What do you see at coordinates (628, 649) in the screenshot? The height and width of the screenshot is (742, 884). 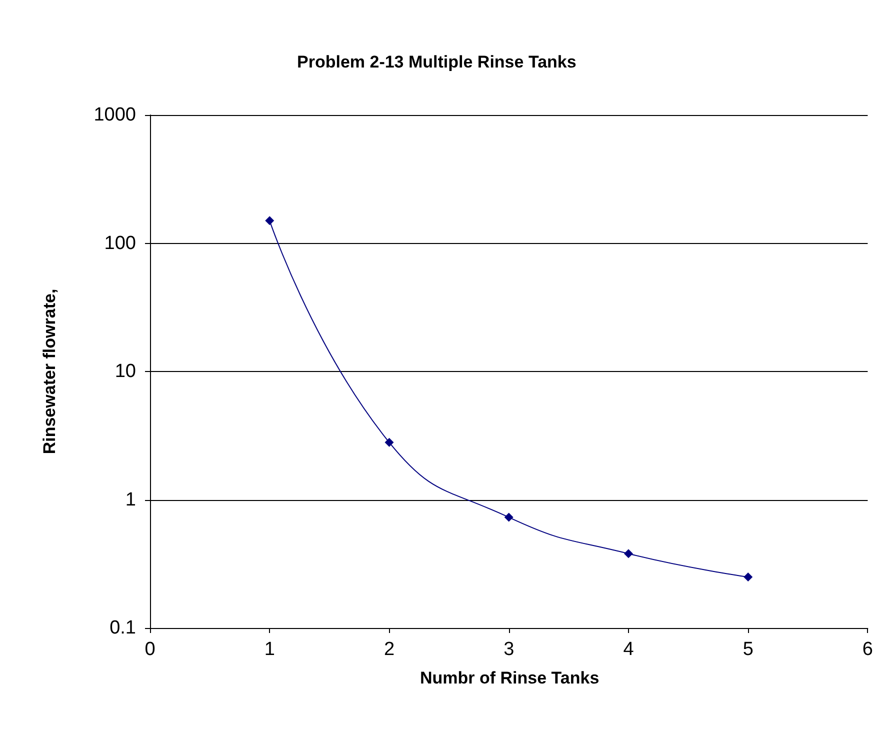 I see `x-tick-label: 4` at bounding box center [628, 649].